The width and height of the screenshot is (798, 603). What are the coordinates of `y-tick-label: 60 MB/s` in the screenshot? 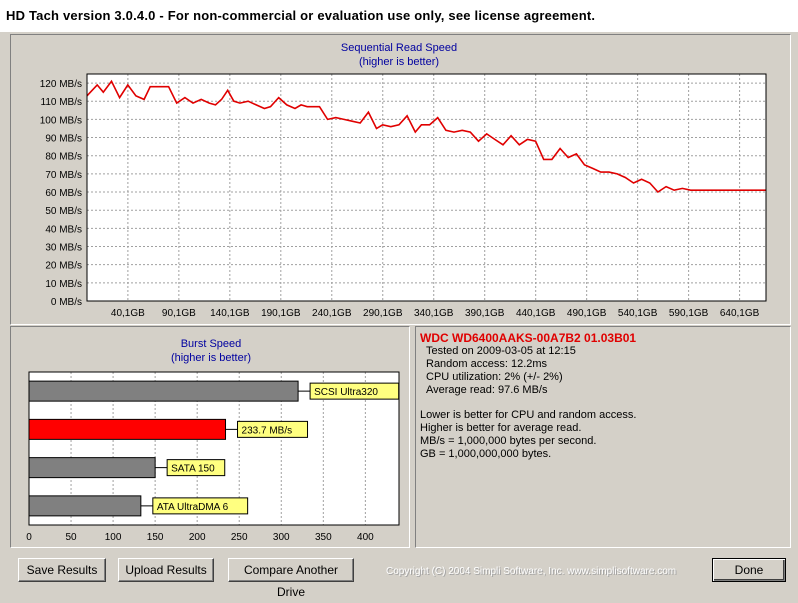 It's located at (63, 193).